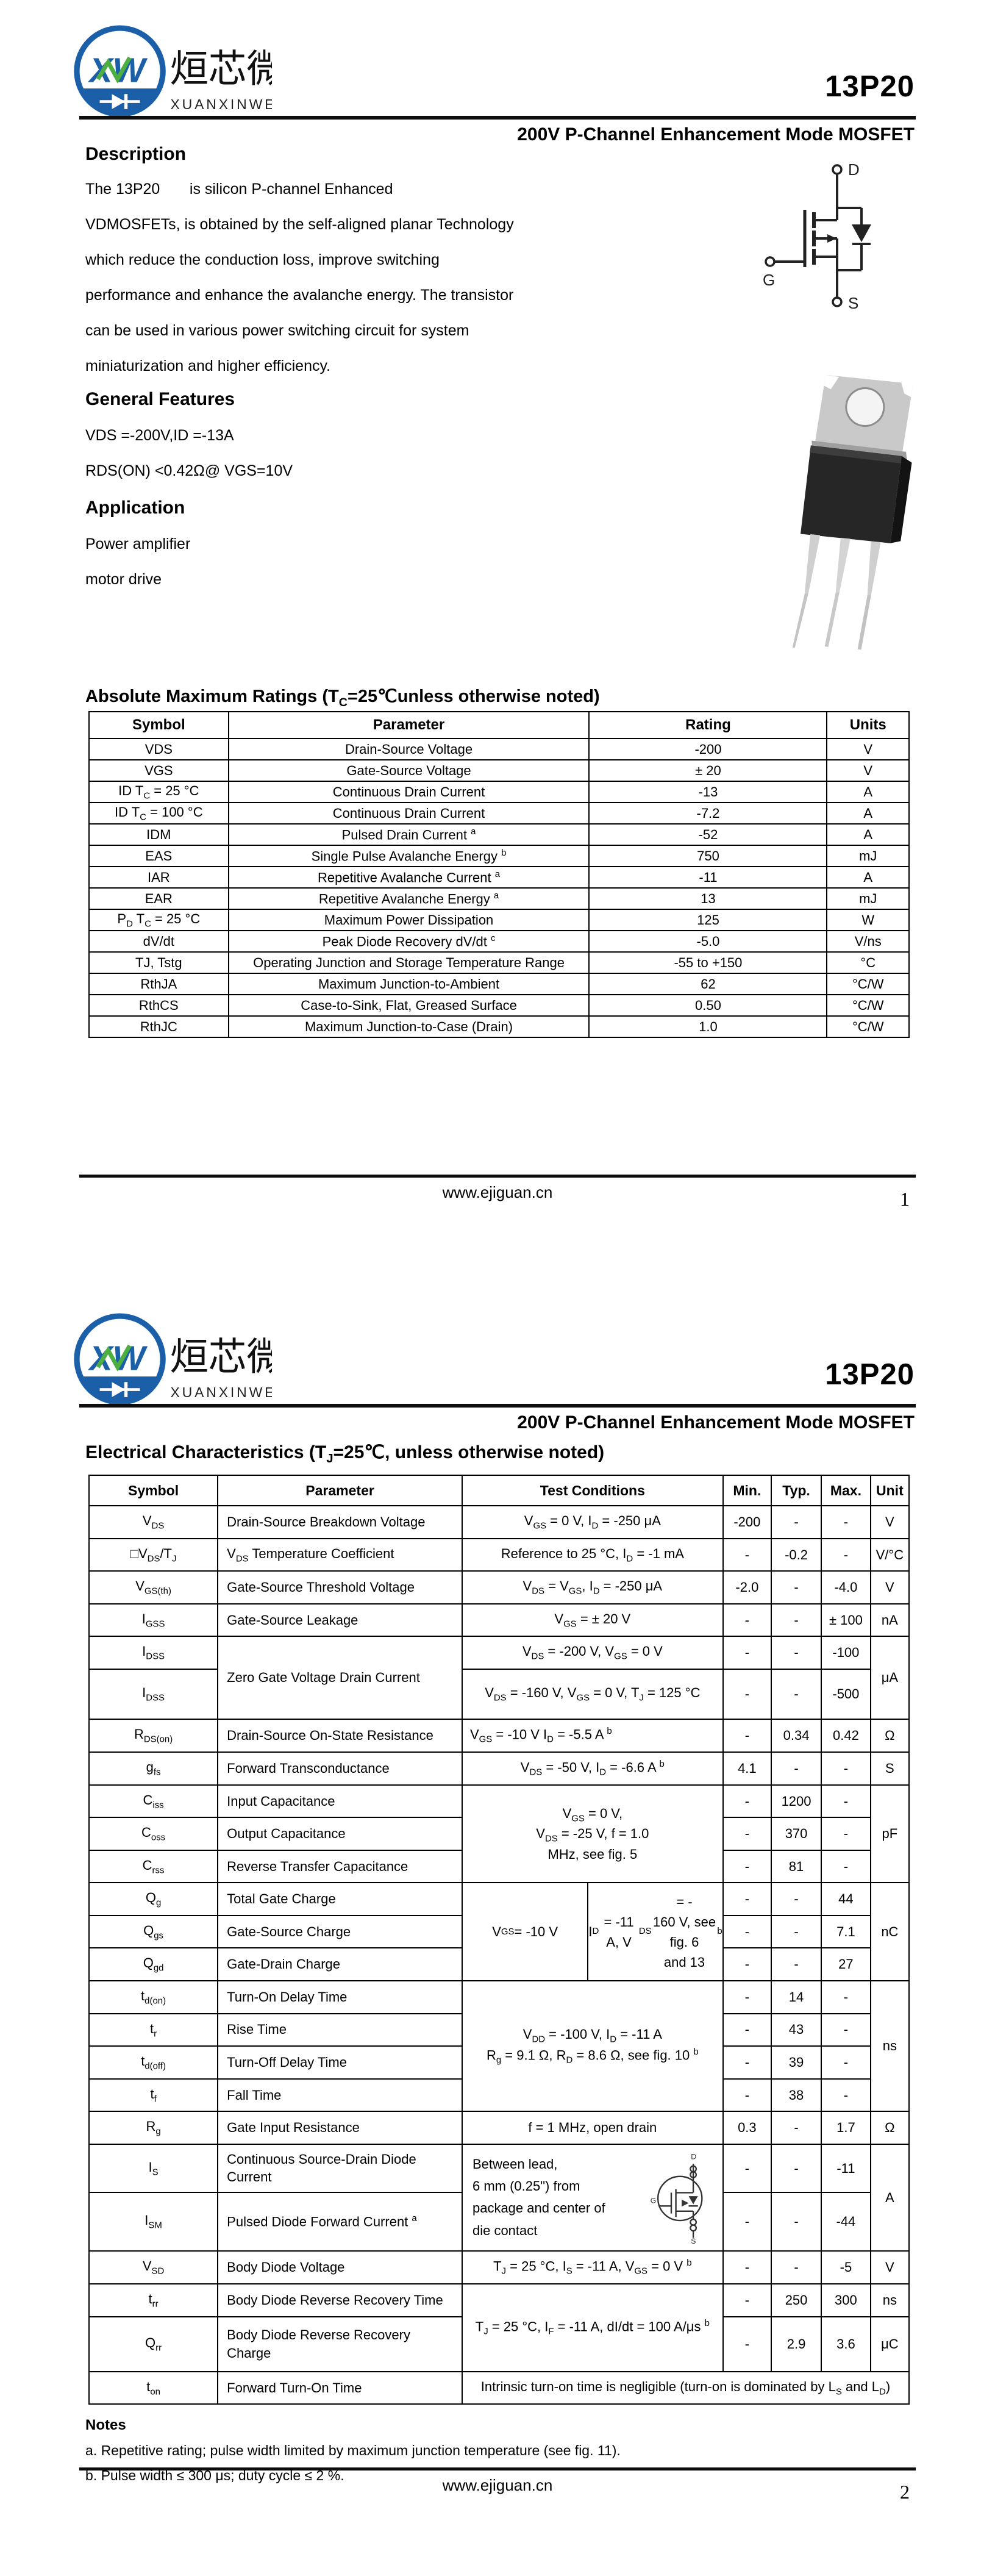  I want to click on table-row: Coss Output Capacitance -370-, so click(499, 1834).